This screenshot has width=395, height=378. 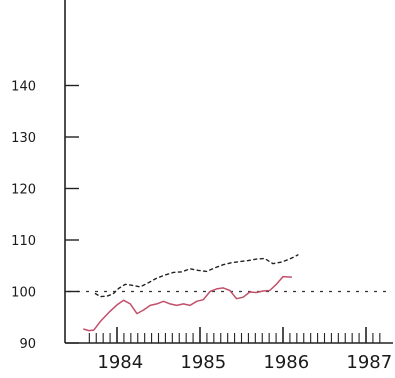 What do you see at coordinates (23, 241) in the screenshot?
I see `y-tick-label: 110` at bounding box center [23, 241].